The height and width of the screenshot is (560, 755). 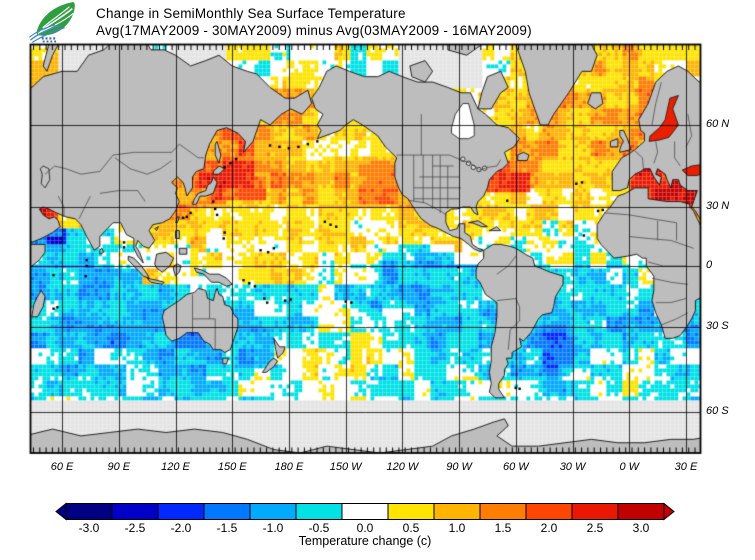 I want to click on colorbar-caption: Temperature change (c), so click(x=365, y=541).